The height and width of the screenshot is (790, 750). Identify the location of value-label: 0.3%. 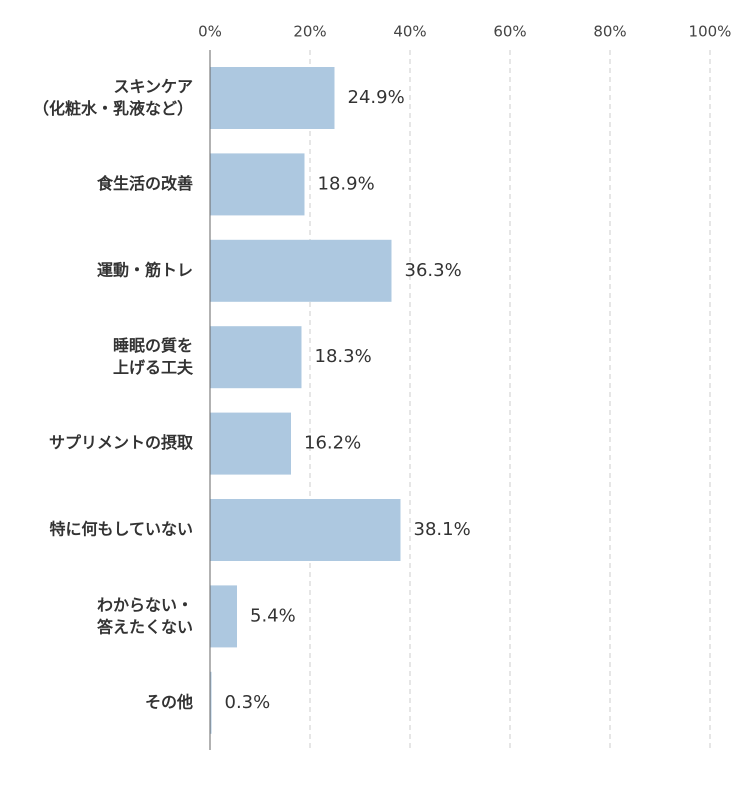
(248, 702).